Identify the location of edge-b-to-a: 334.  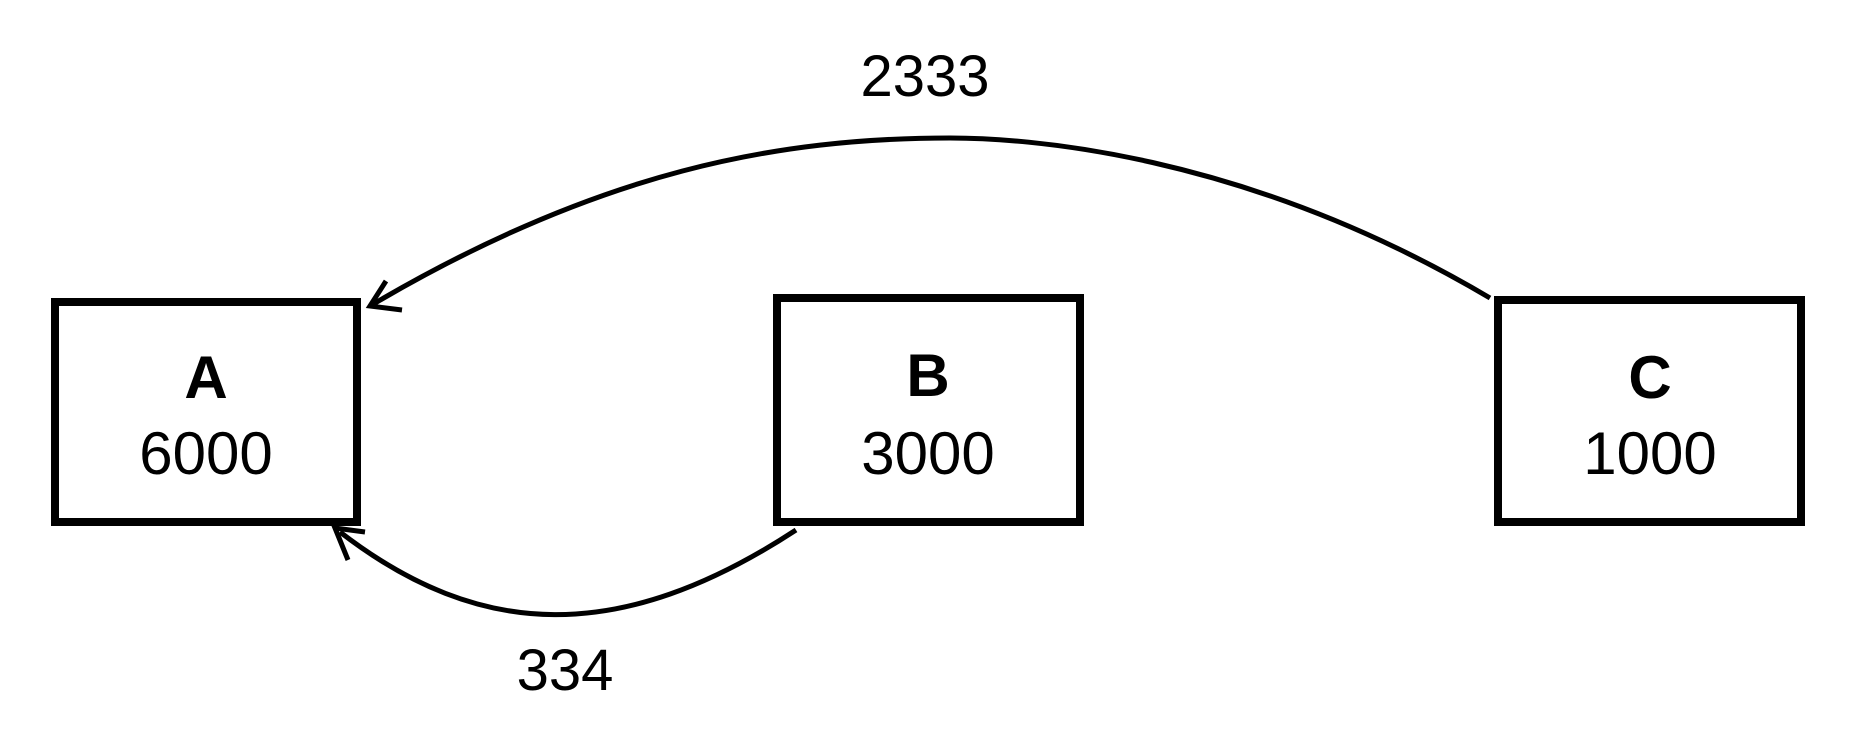
(564, 613).